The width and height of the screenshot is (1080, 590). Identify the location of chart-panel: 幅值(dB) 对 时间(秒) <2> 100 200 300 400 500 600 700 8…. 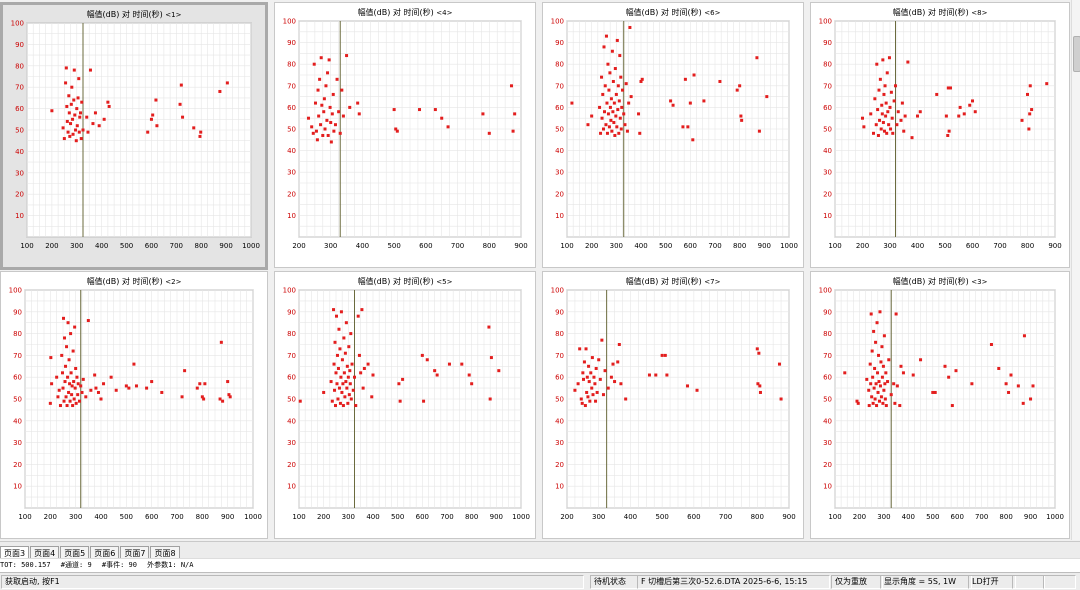
(134, 405).